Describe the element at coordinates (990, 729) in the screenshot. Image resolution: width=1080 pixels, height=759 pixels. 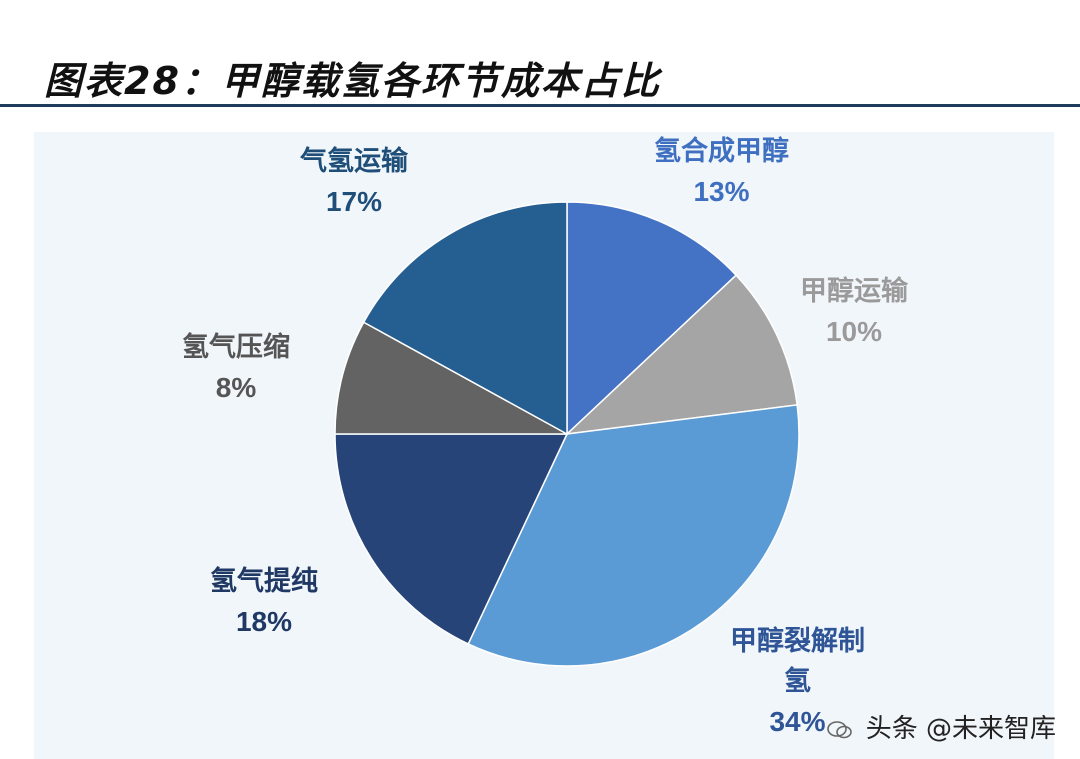
I see `watermark-handle: @未来智库` at that location.